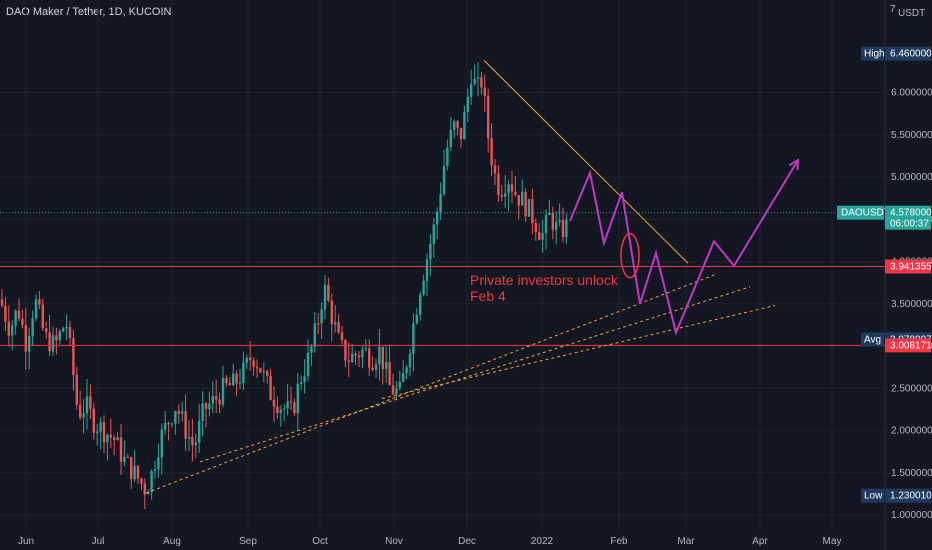  I want to click on x-tick-label: Apr, so click(760, 541).